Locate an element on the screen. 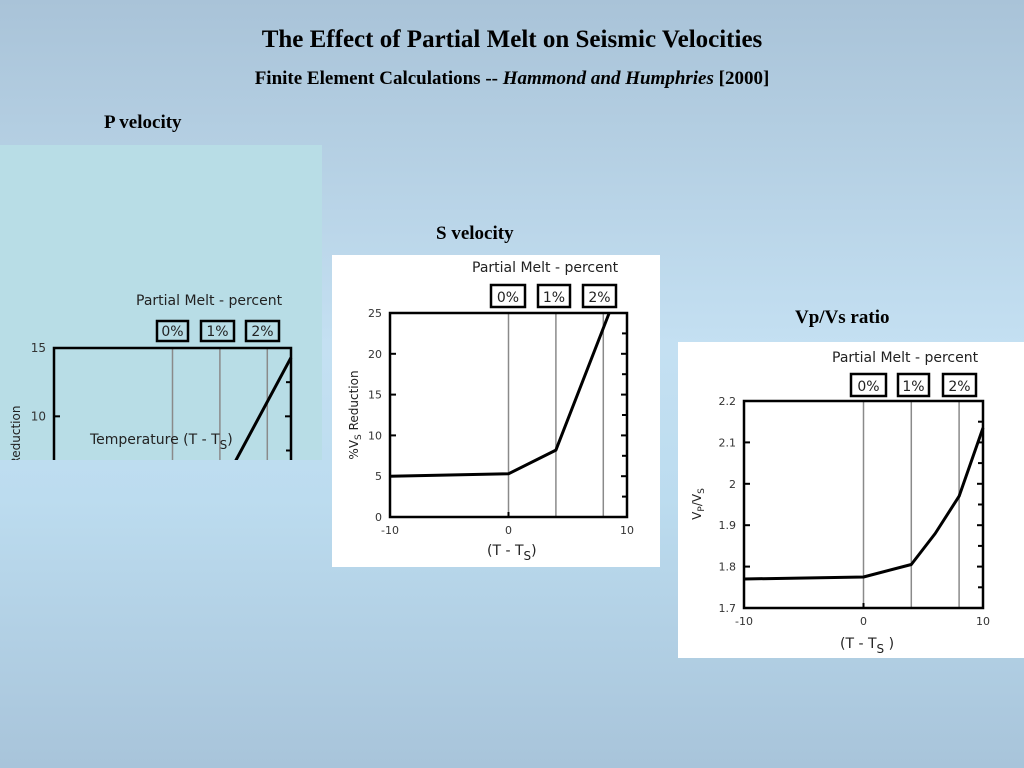 This screenshot has width=1024, height=768. r-ylabel-part-2: /V is located at coordinates (697, 499).